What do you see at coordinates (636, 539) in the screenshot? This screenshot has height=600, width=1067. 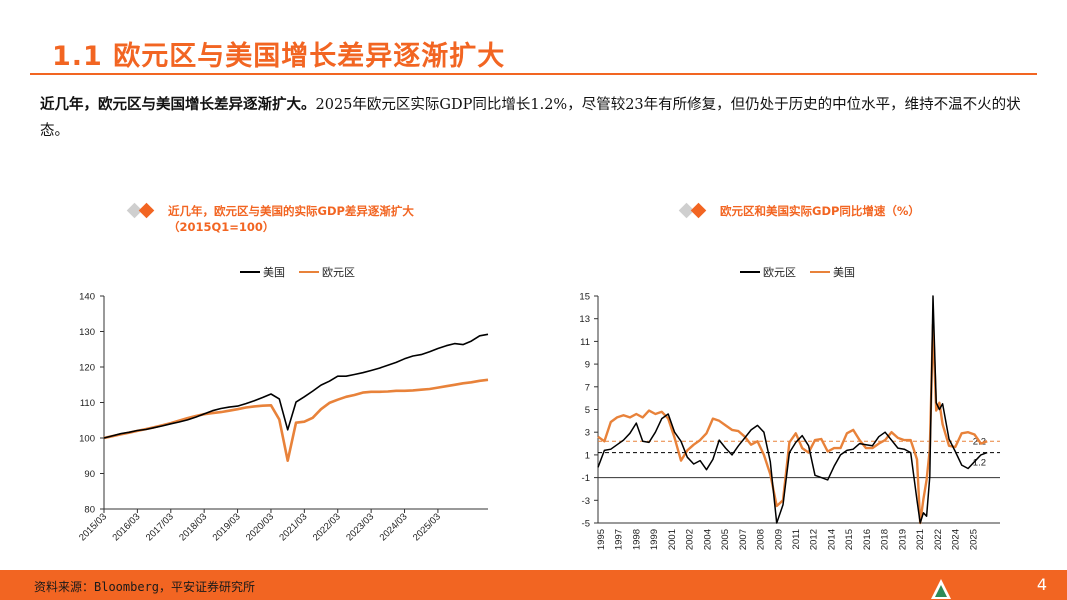 I see `x-tick-label: 1998` at bounding box center [636, 539].